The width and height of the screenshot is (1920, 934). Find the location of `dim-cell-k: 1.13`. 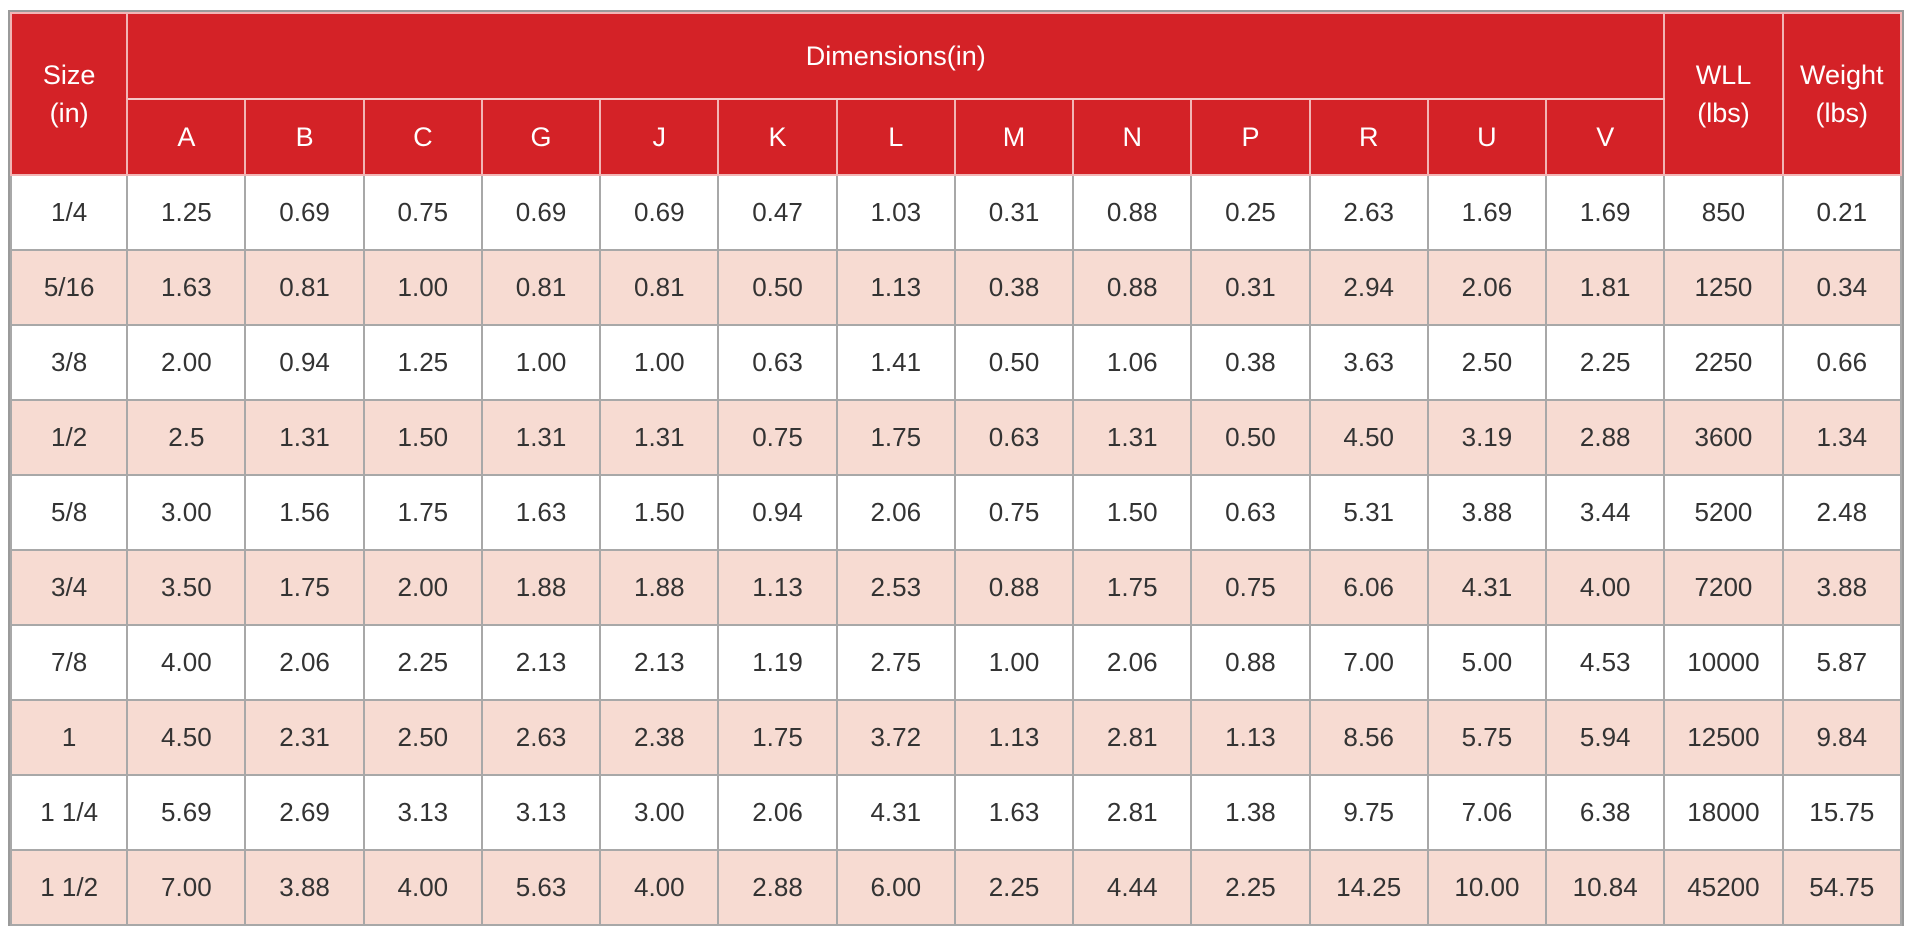

dim-cell-k: 1.13 is located at coordinates (777, 587).